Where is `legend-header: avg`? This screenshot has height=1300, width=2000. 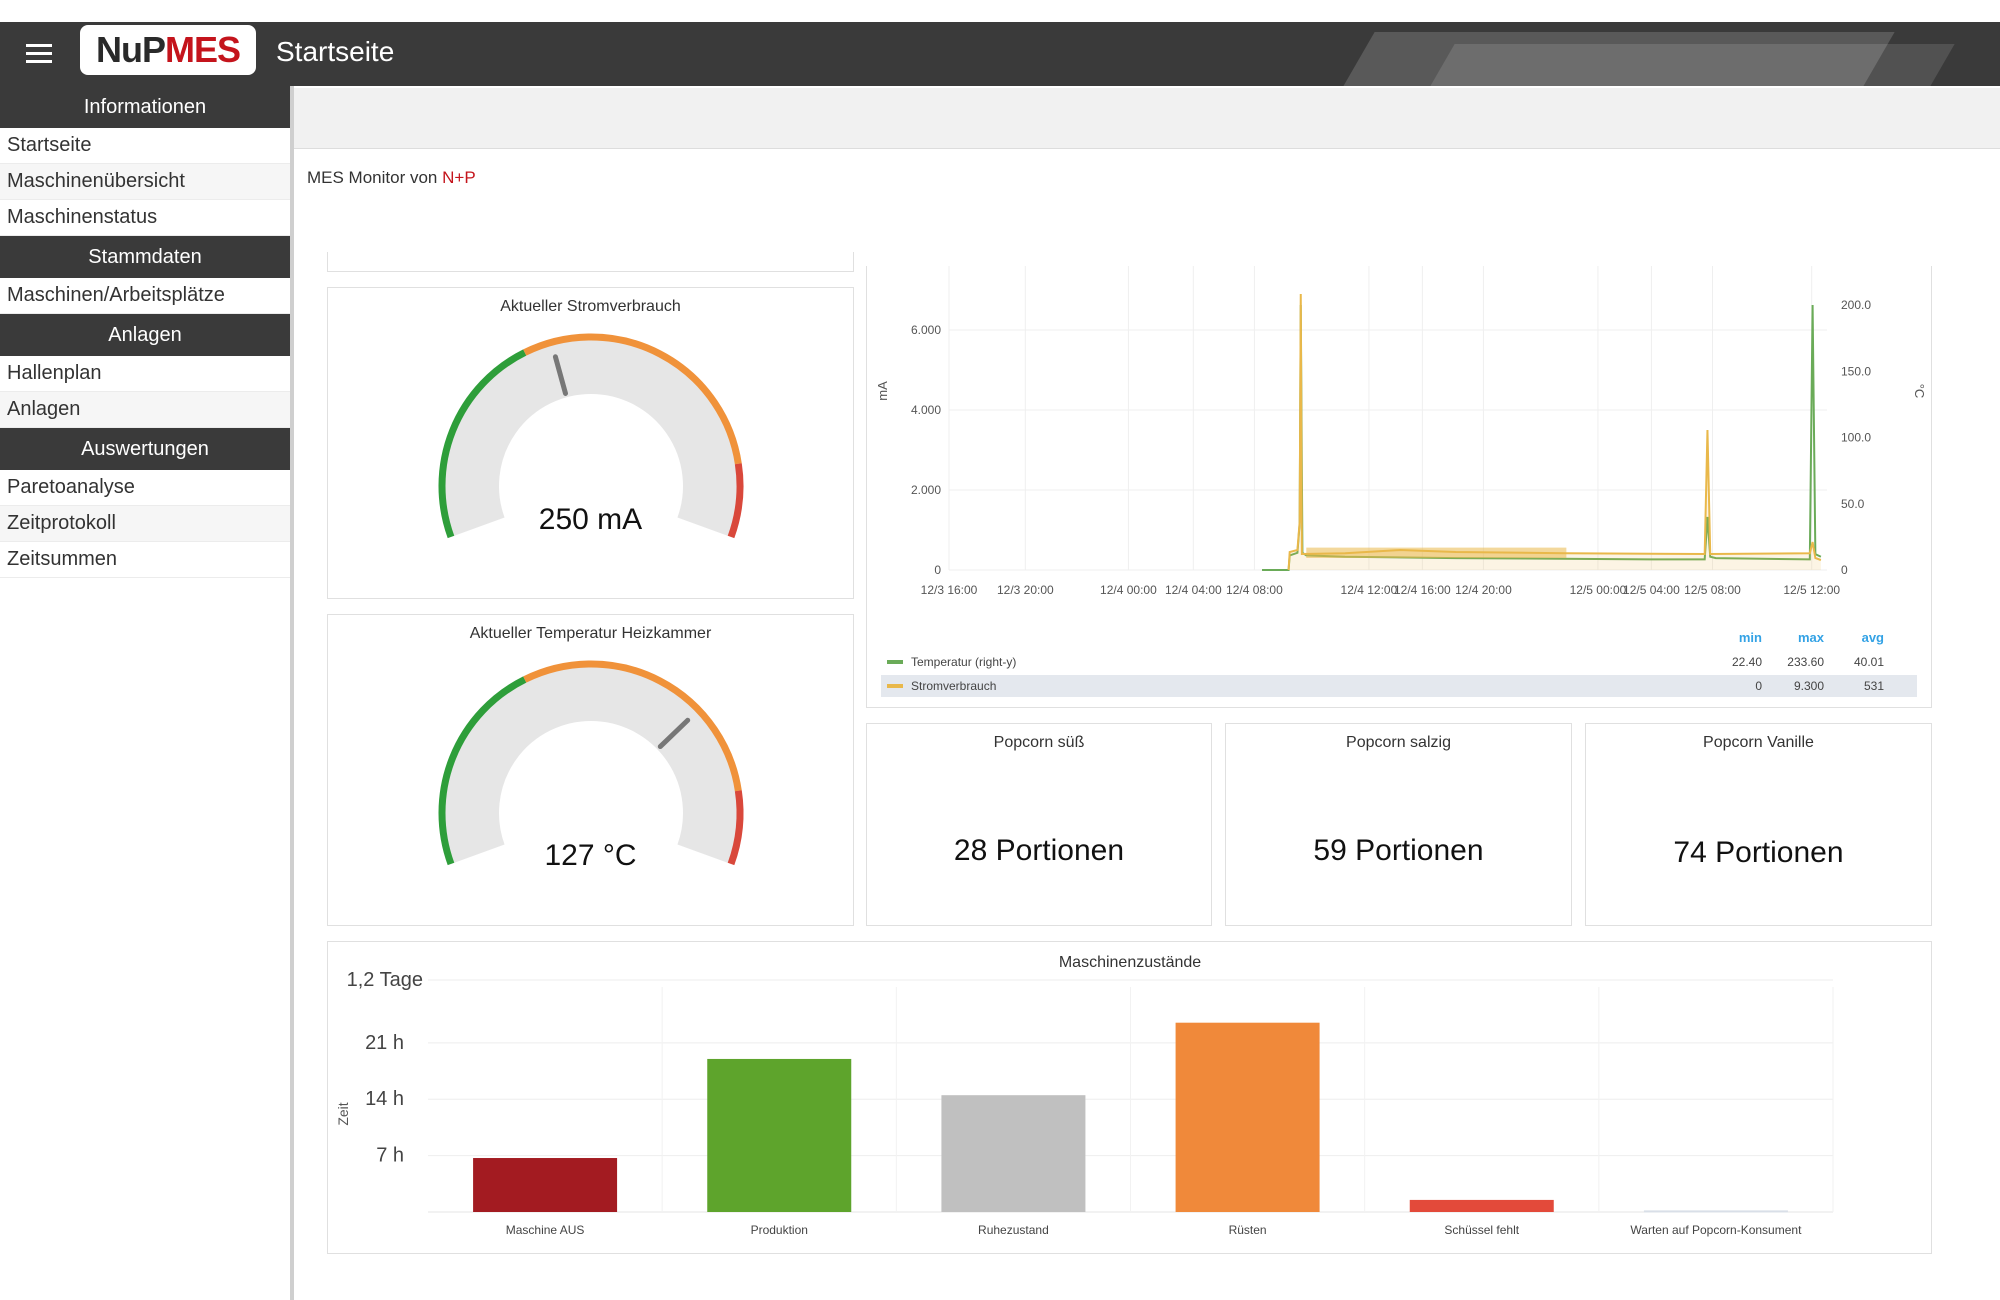 legend-header: avg is located at coordinates (1873, 637).